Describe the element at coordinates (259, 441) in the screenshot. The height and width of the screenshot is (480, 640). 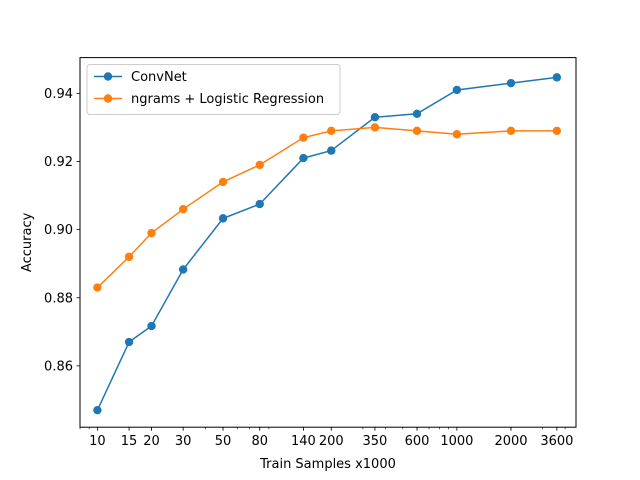
I see `x-tick-label: 80` at that location.